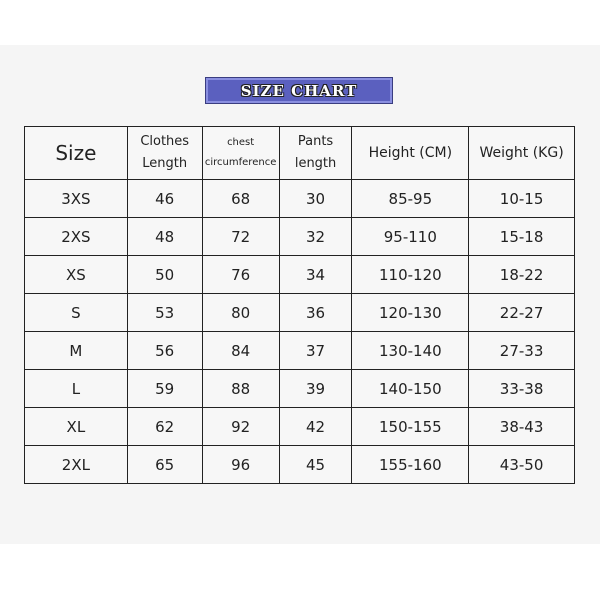 The width and height of the screenshot is (600, 600). I want to click on cell-weight: 10-15, so click(521, 198).